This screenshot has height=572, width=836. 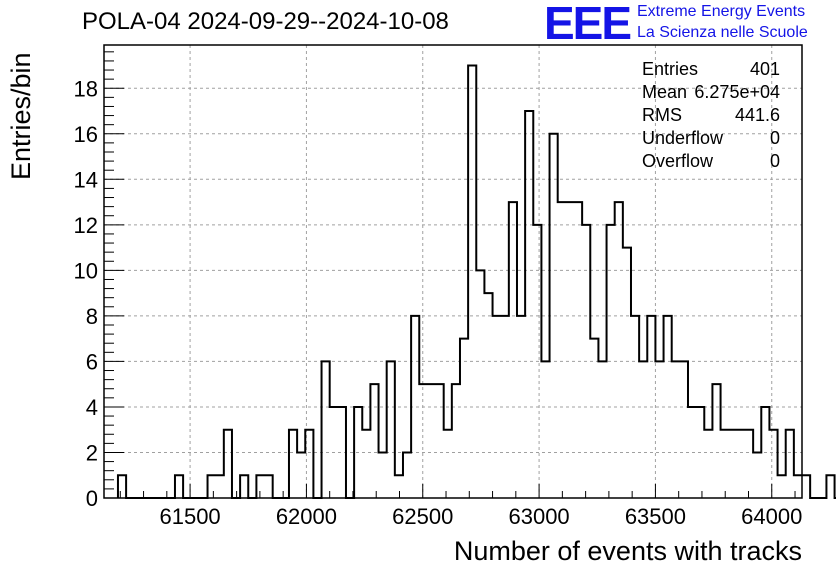 I want to click on logo-line-2: La Scienza nelle Scuole, so click(x=722, y=32).